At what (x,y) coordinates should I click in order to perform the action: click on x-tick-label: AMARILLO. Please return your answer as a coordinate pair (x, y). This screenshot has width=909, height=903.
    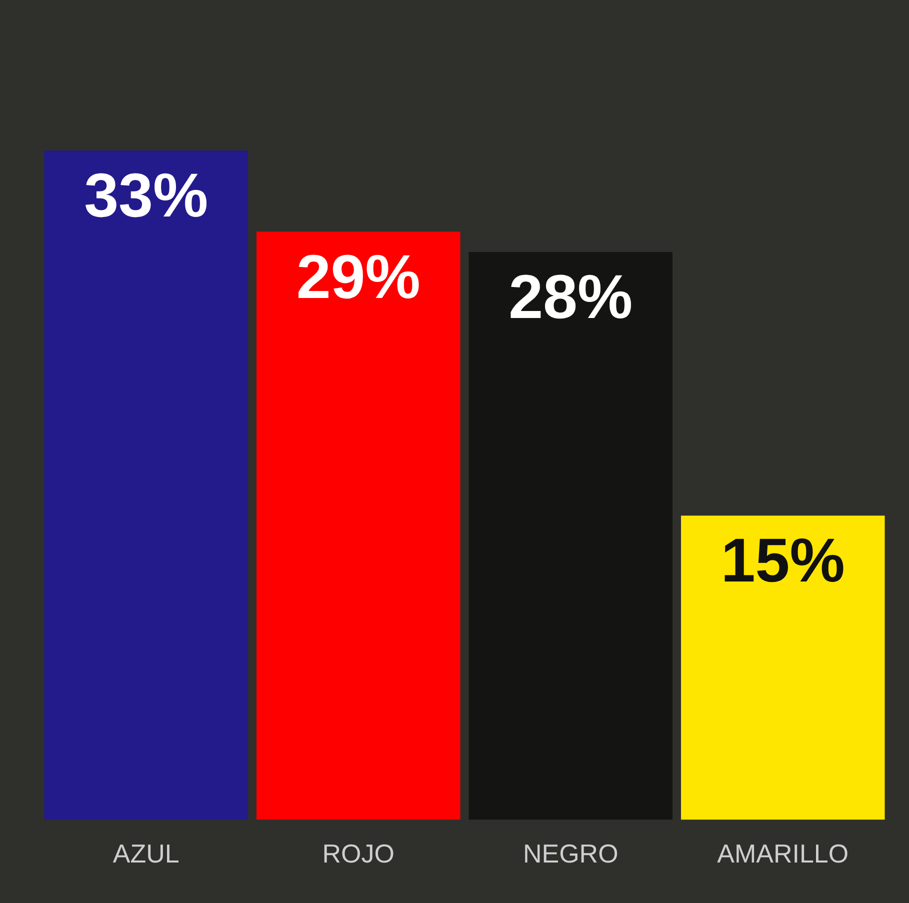
    Looking at the image, I should click on (783, 853).